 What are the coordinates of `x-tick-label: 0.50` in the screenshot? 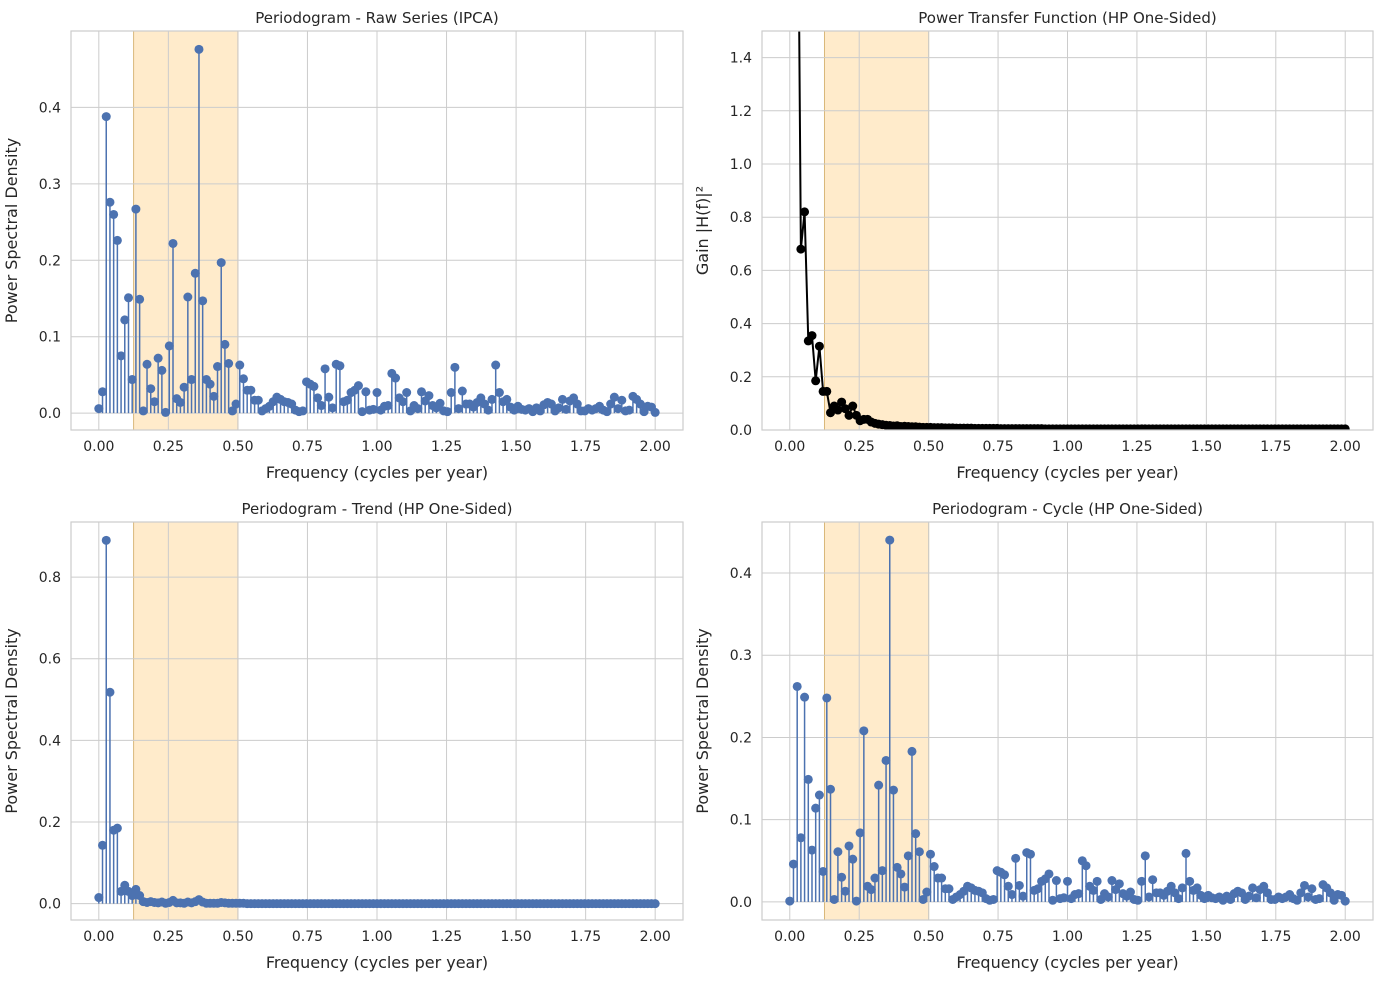 It's located at (928, 447).